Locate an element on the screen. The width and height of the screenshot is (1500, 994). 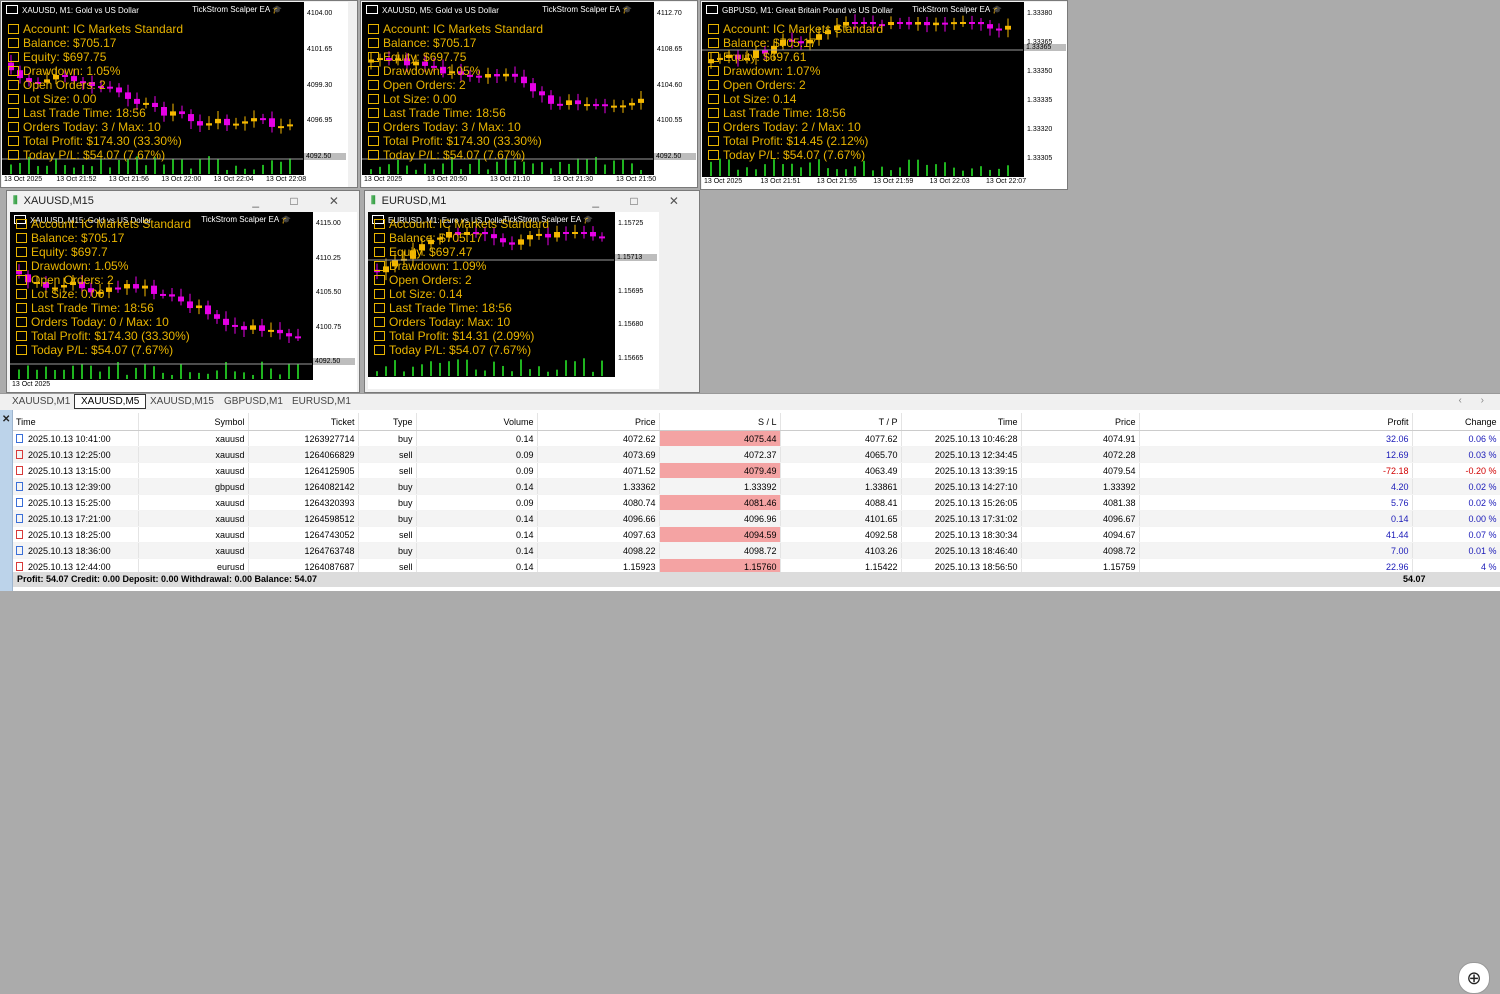
cell-volume: 0.09 is located at coordinates (477, 502).